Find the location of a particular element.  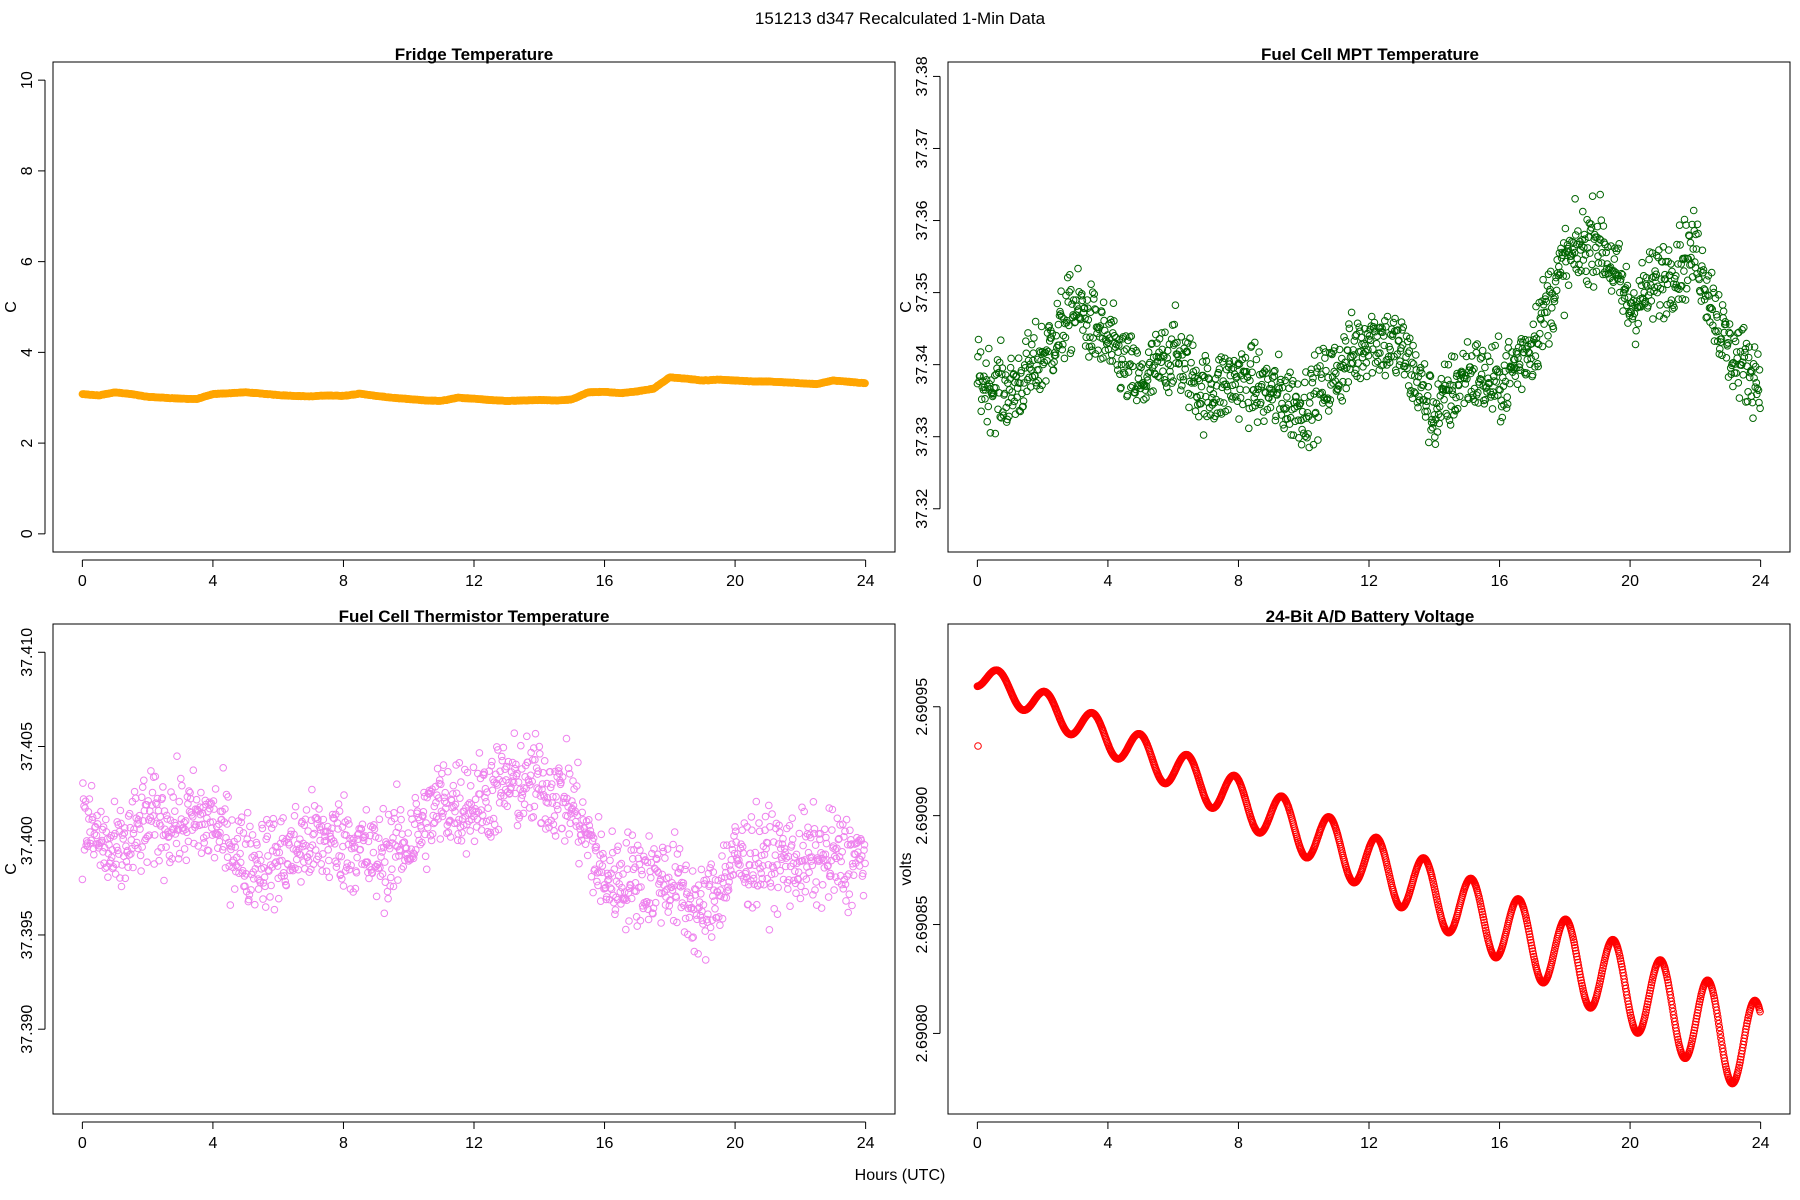

y-tick-label: 4 is located at coordinates (27, 352).